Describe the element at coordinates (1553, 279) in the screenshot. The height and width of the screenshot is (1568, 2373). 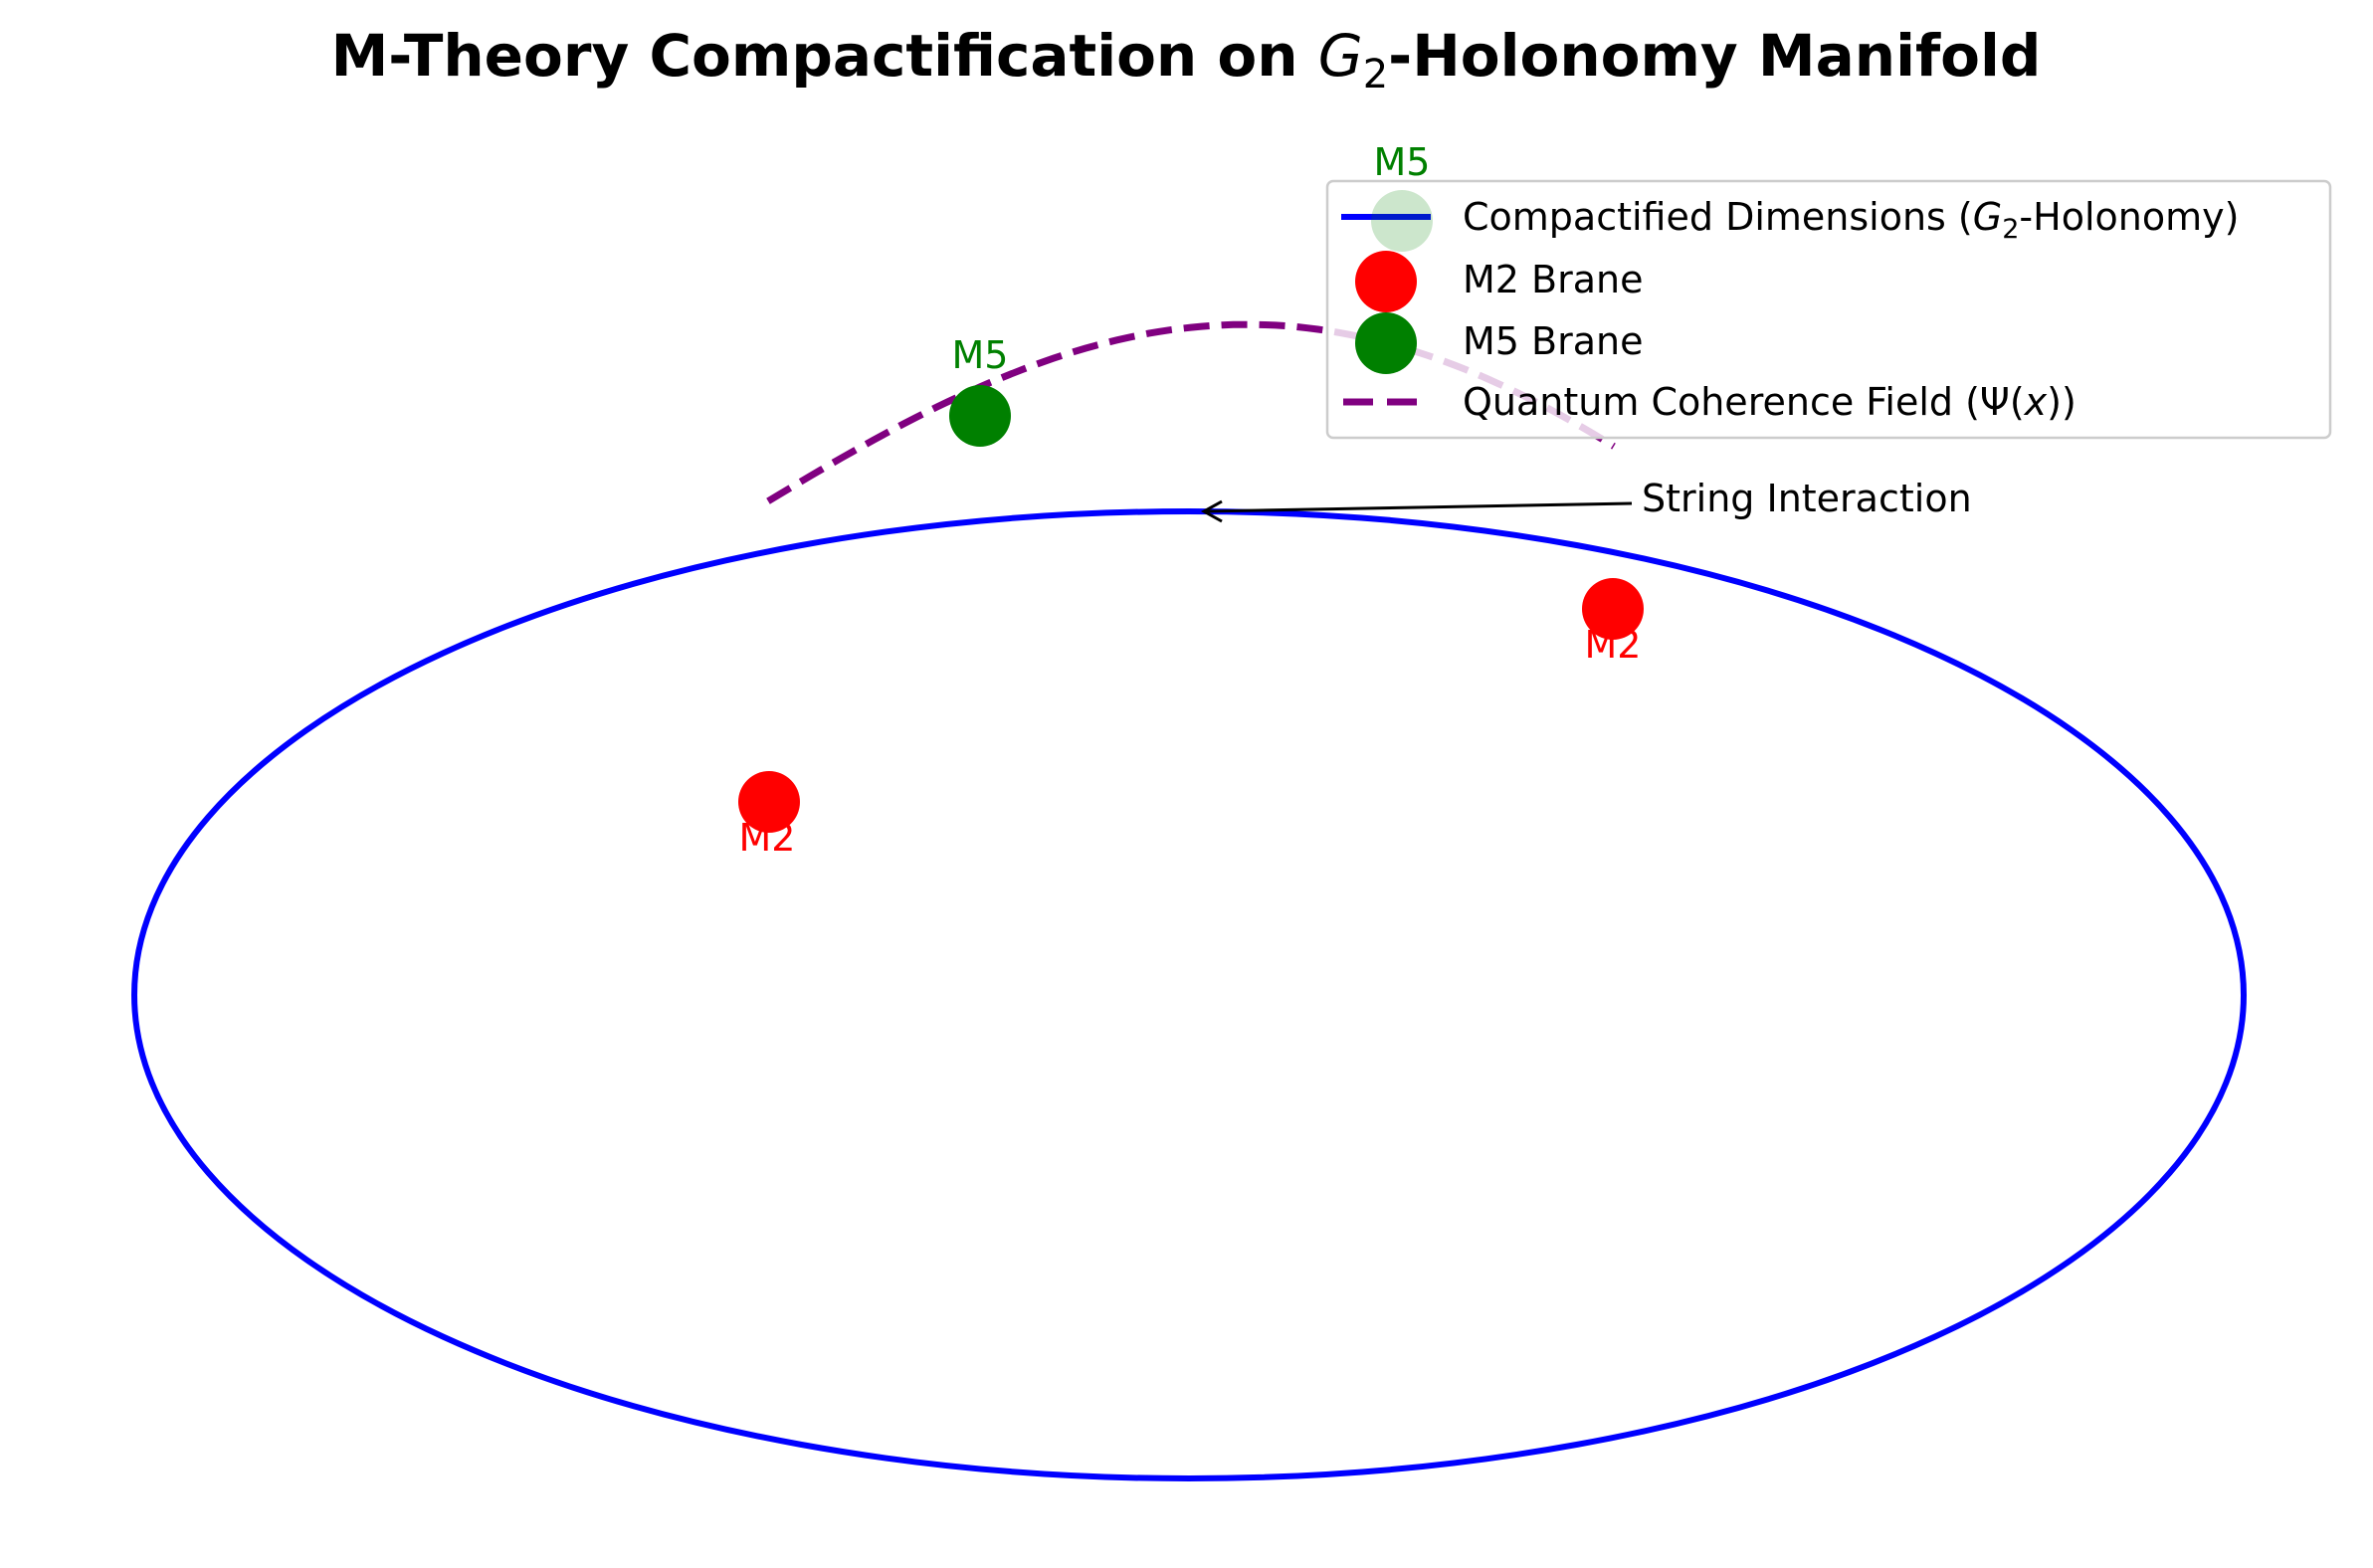
I see `legend-label-m2: M2 Brane` at that location.